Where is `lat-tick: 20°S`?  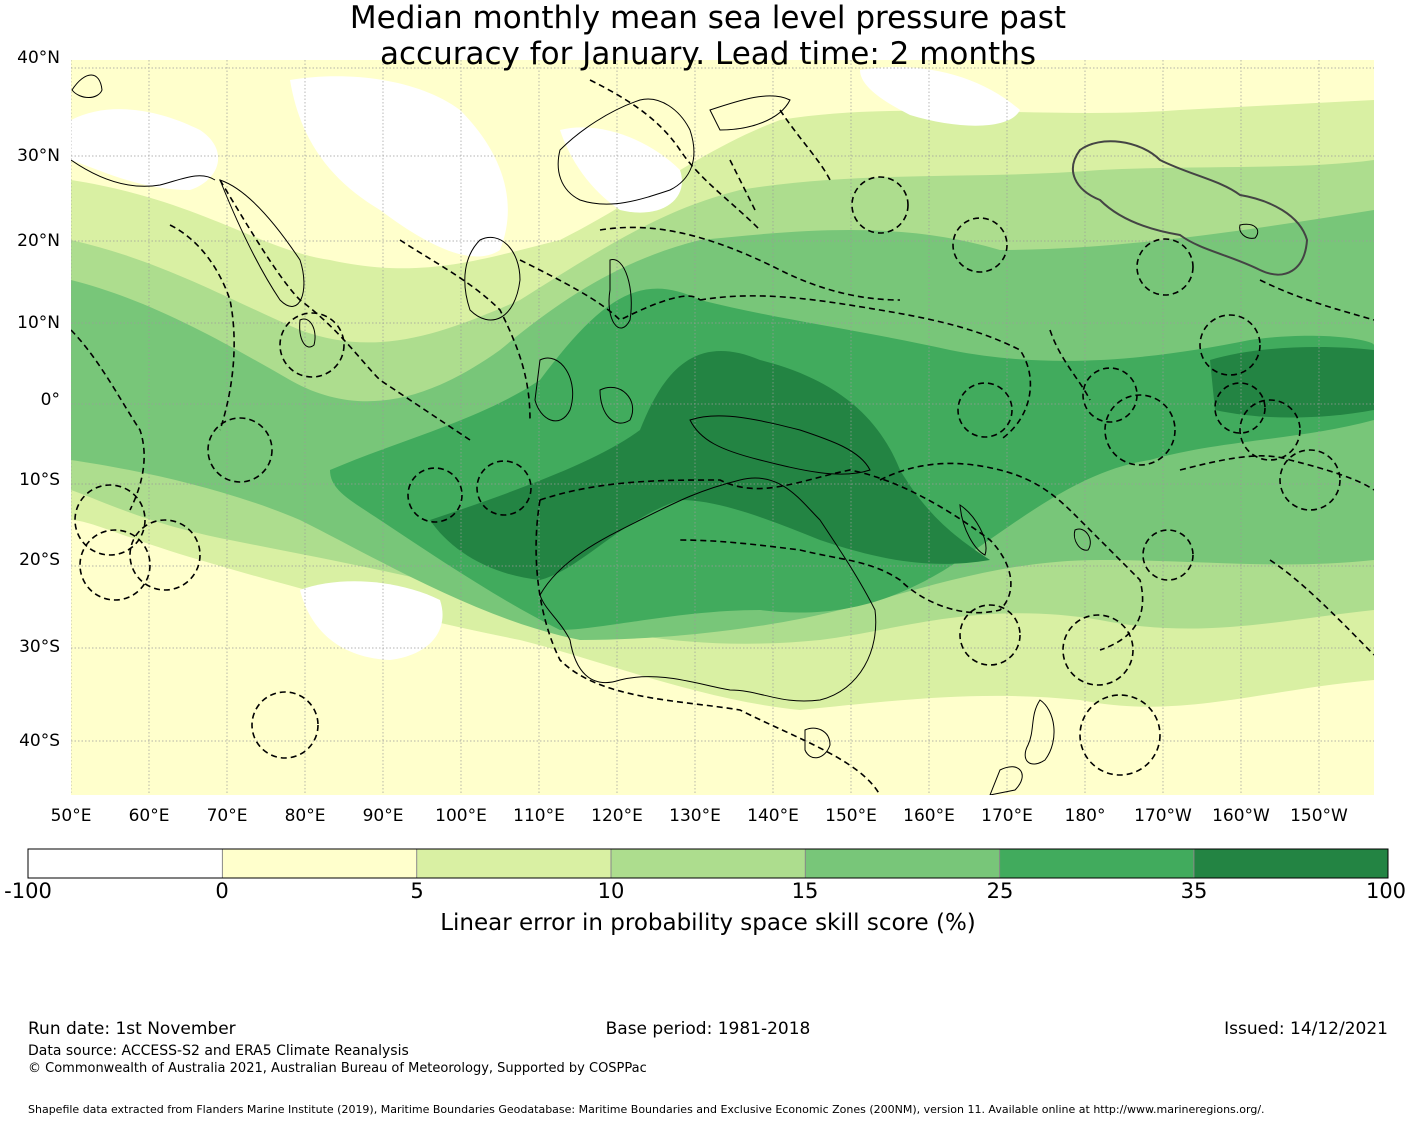
lat-tick: 20°S is located at coordinates (39, 560).